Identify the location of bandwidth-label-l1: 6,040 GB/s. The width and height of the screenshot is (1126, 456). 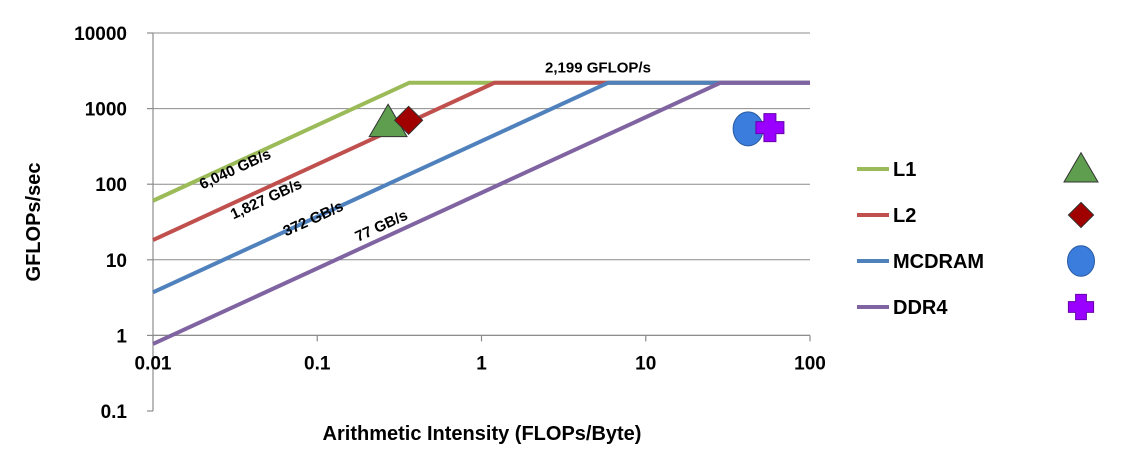
(235, 170).